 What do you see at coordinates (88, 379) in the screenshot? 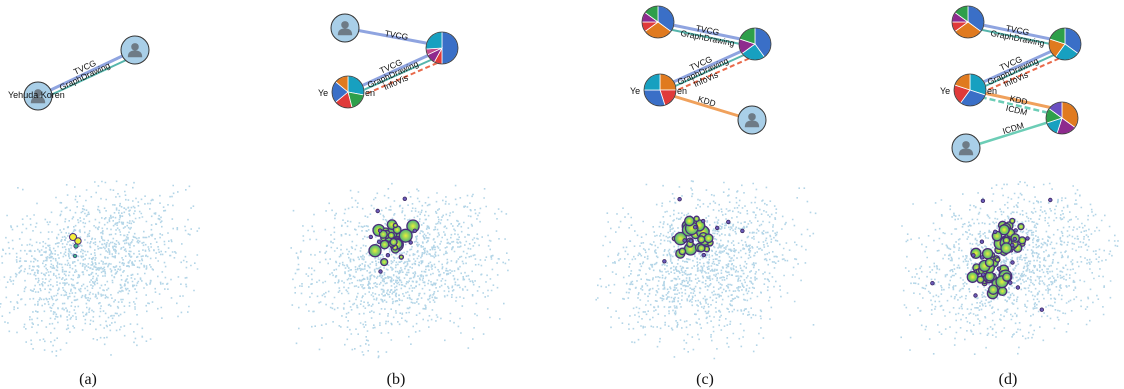
I see `panel-caption: (a)` at bounding box center [88, 379].